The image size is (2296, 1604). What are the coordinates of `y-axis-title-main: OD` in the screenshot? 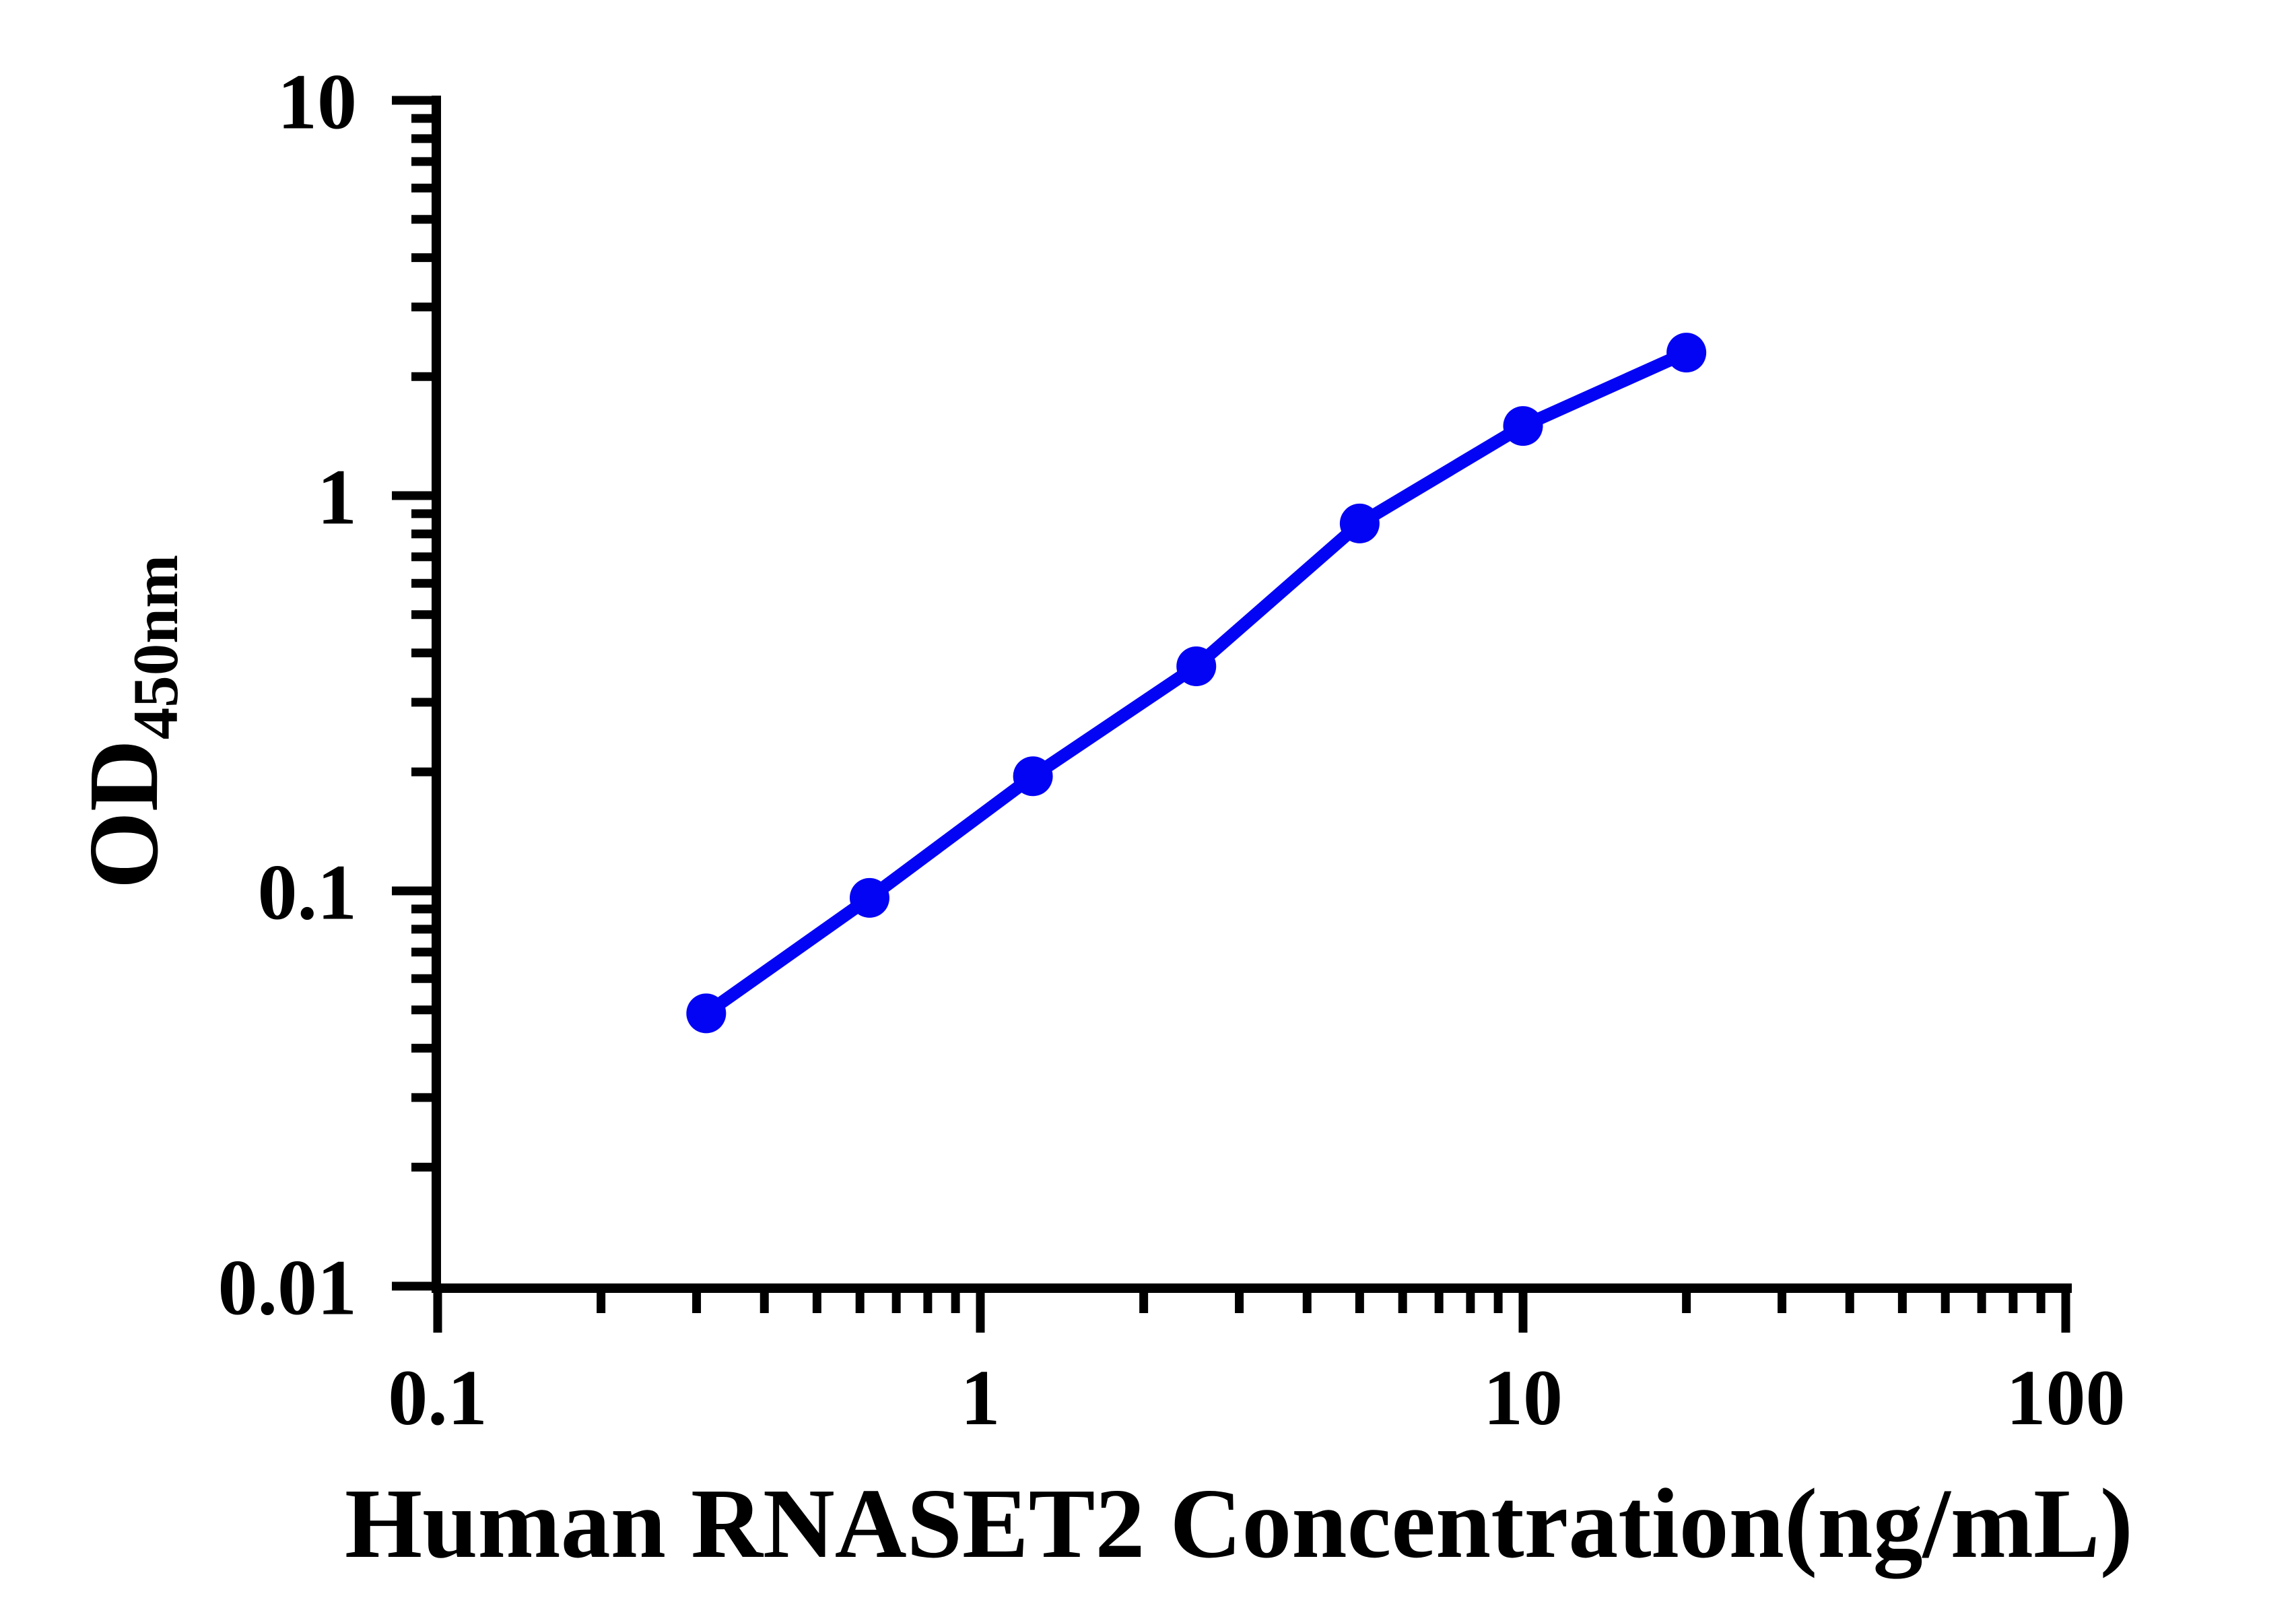 It's located at (124, 814).